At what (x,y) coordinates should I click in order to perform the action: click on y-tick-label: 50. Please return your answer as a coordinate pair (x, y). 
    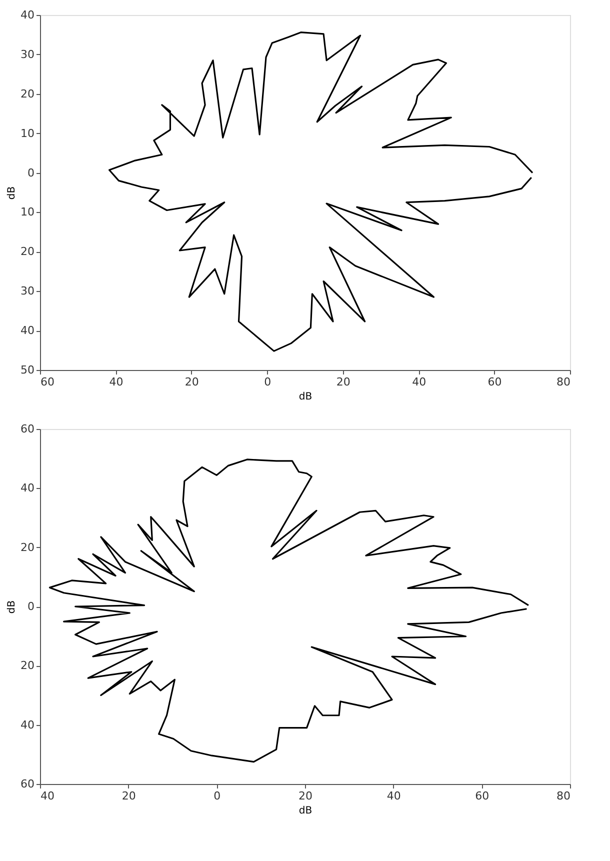
    Looking at the image, I should click on (27, 370).